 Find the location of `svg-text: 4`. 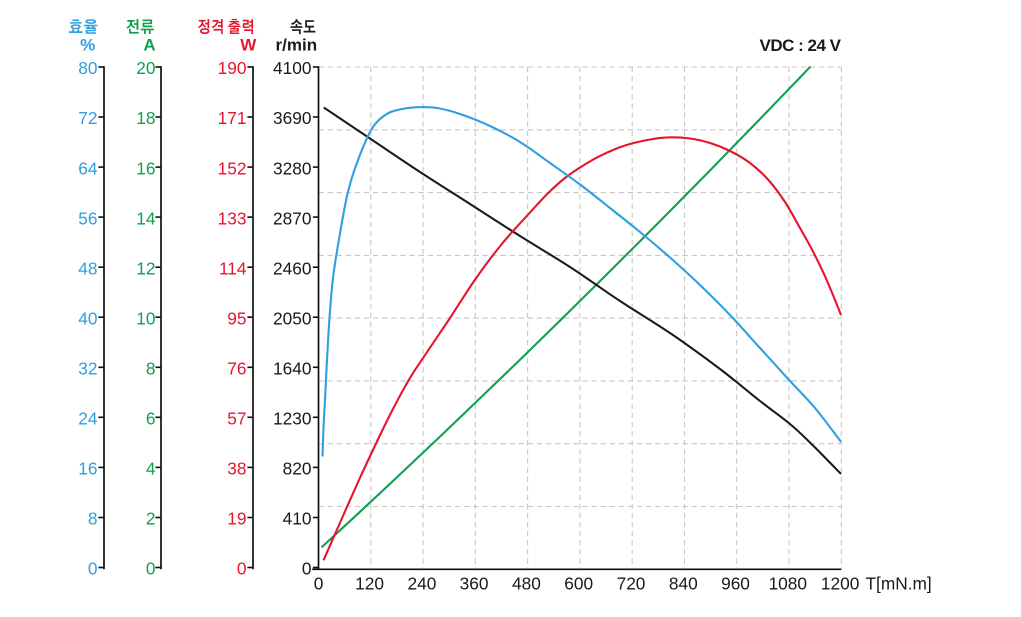

svg-text: 4 is located at coordinates (151, 469).